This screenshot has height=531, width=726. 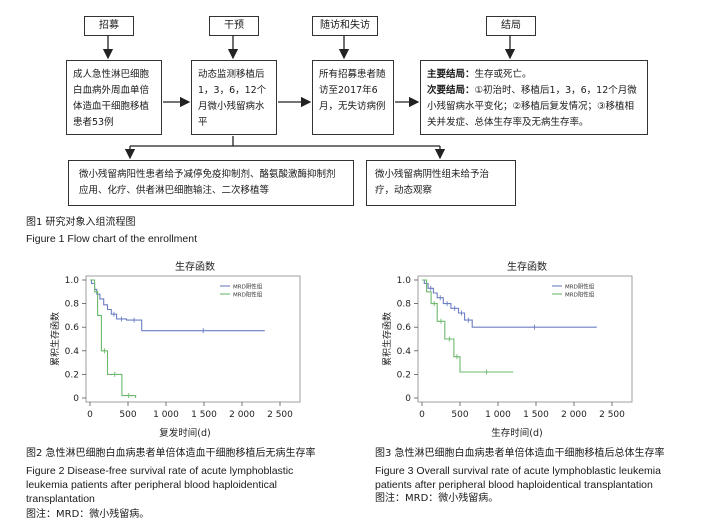 I want to click on x-axis-label: 生存时间(d), so click(x=516, y=433).